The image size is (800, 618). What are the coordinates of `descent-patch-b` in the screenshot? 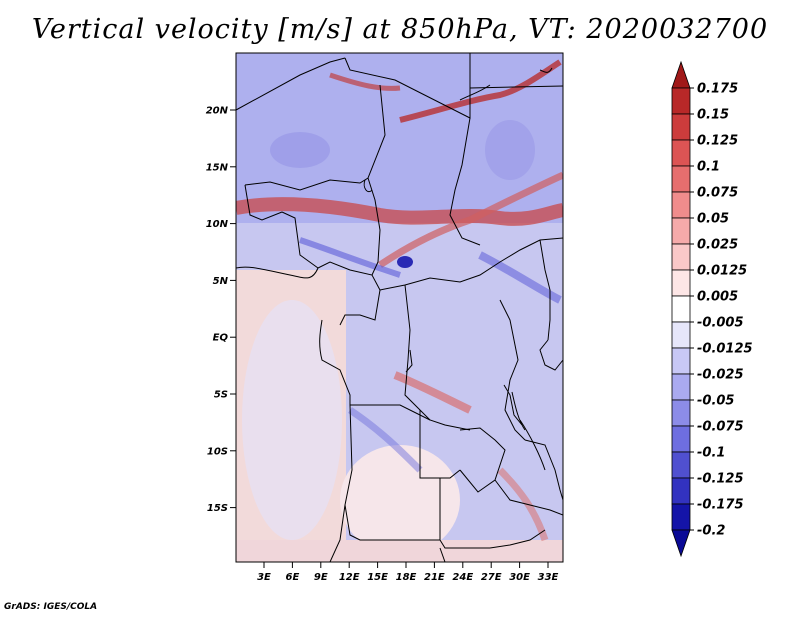 It's located at (520, 277).